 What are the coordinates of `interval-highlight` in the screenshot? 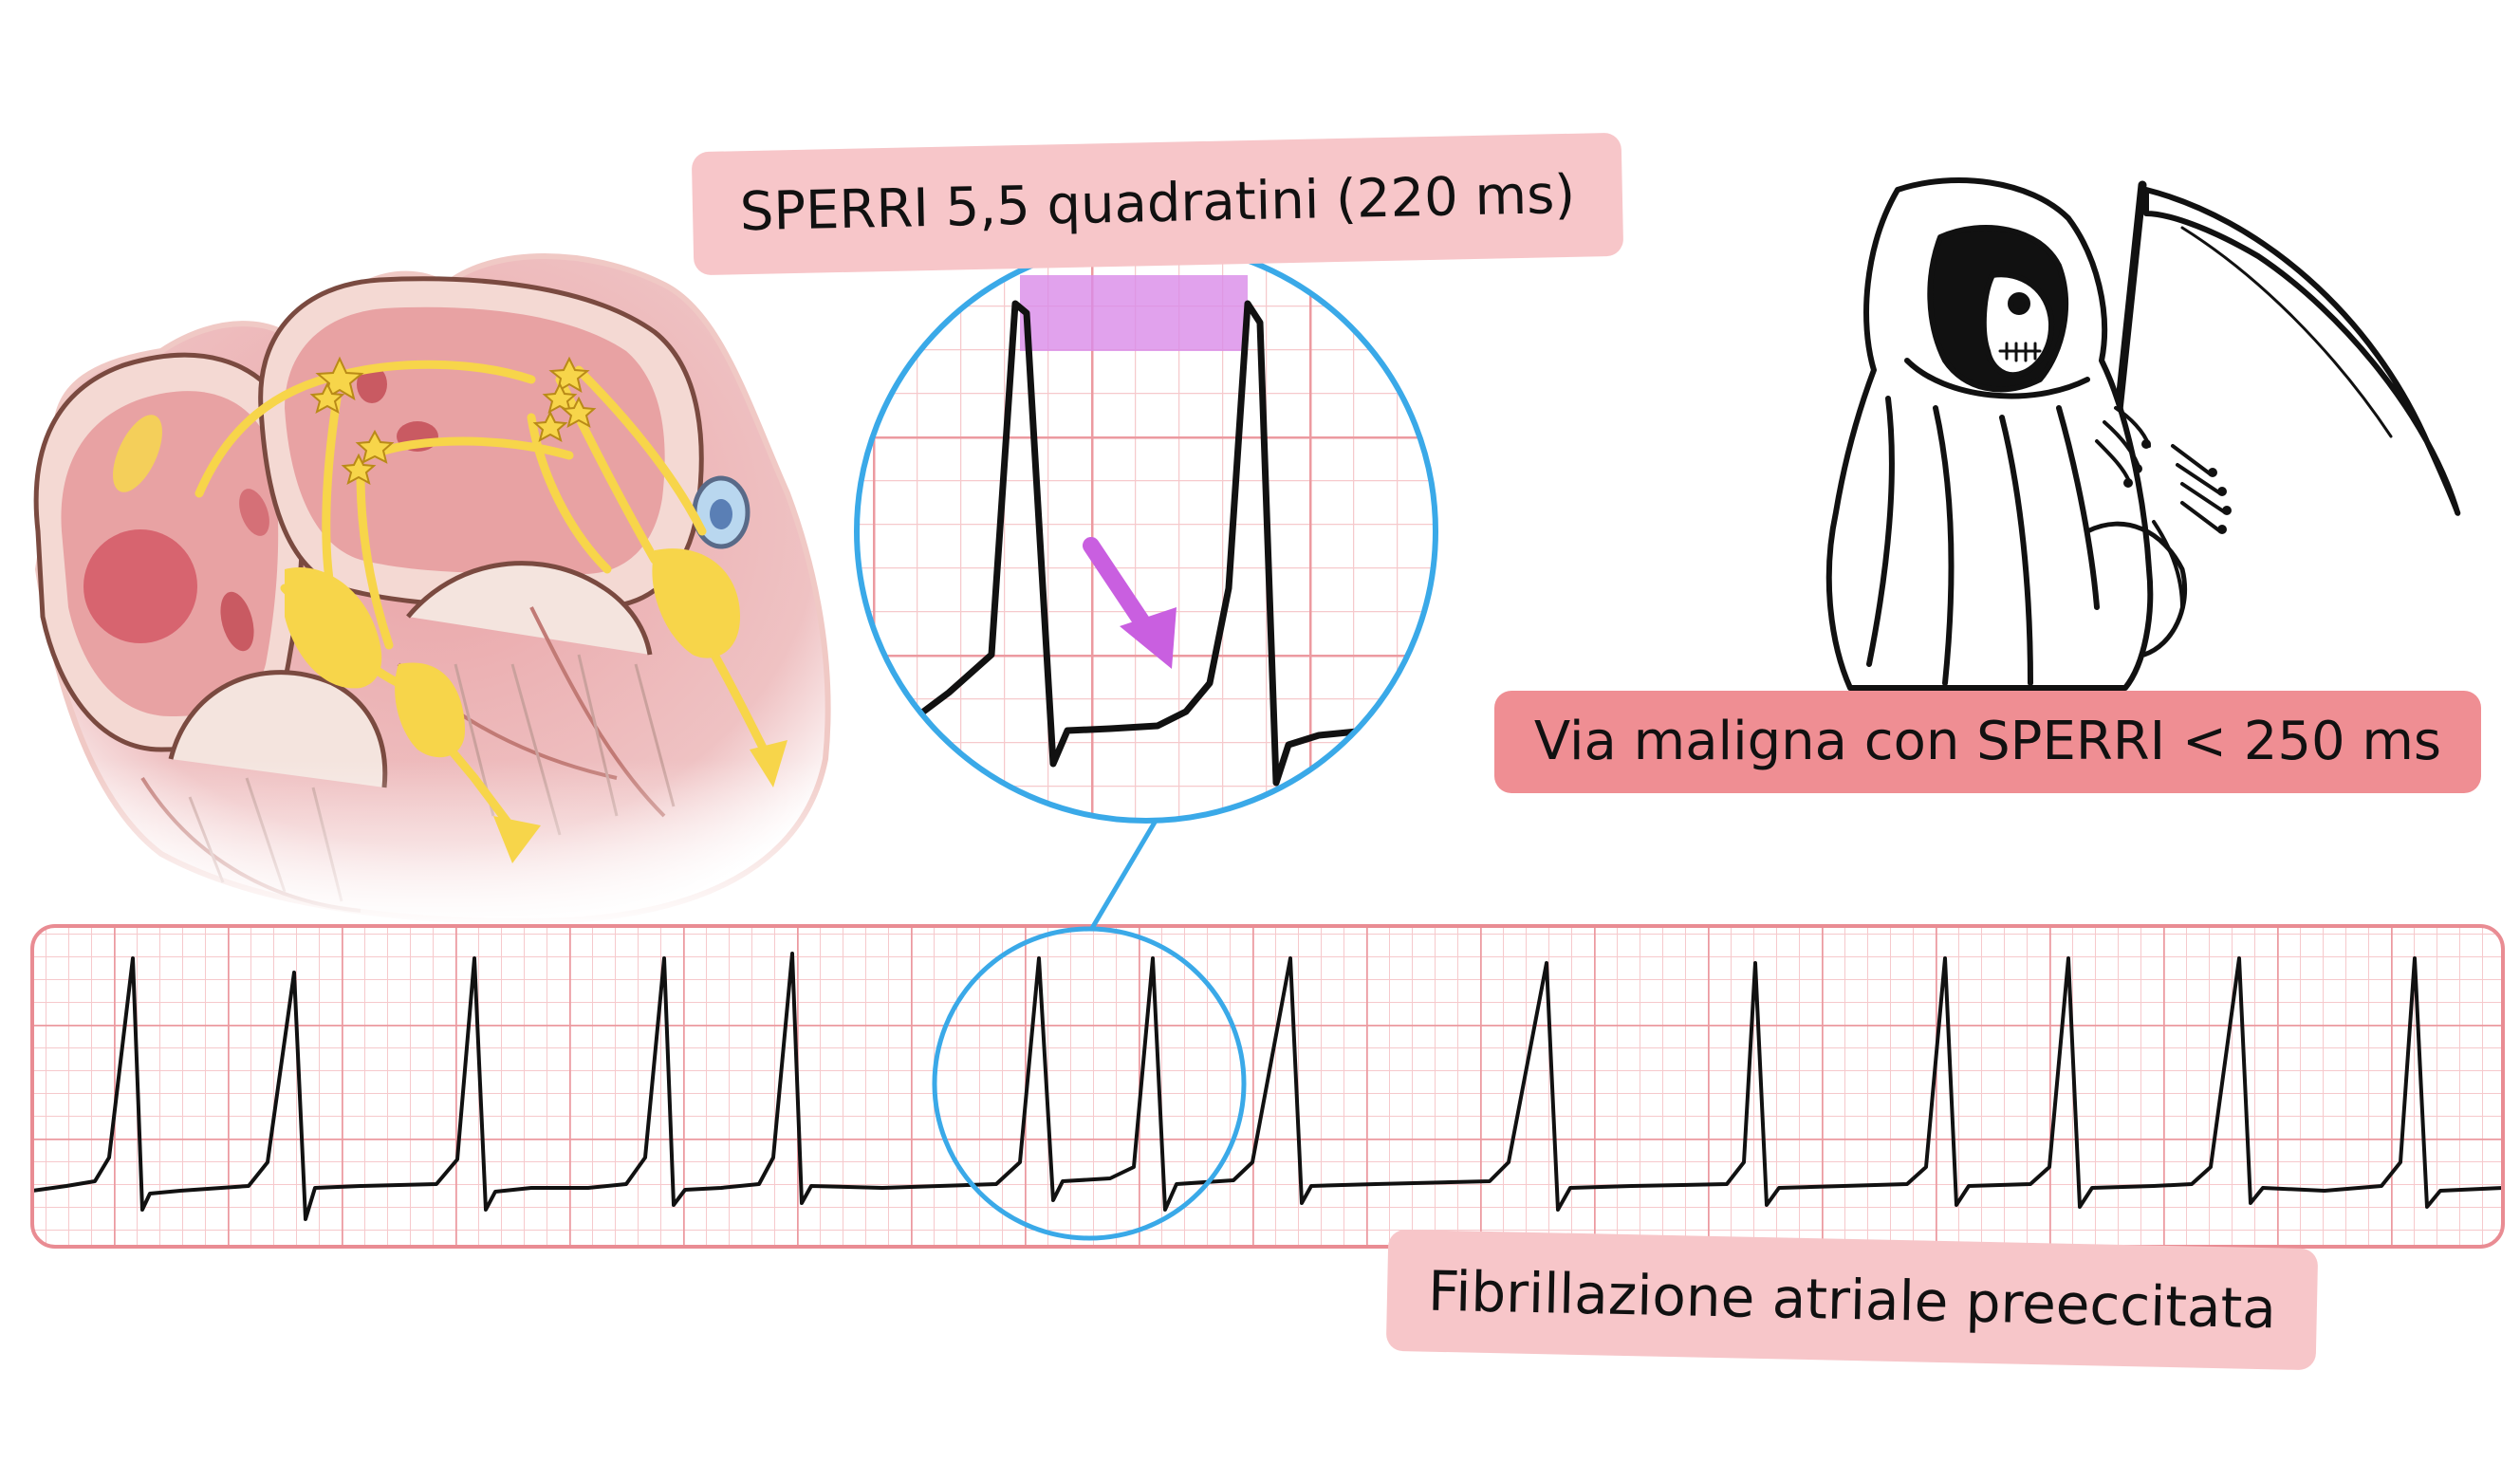 It's located at (1134, 313).